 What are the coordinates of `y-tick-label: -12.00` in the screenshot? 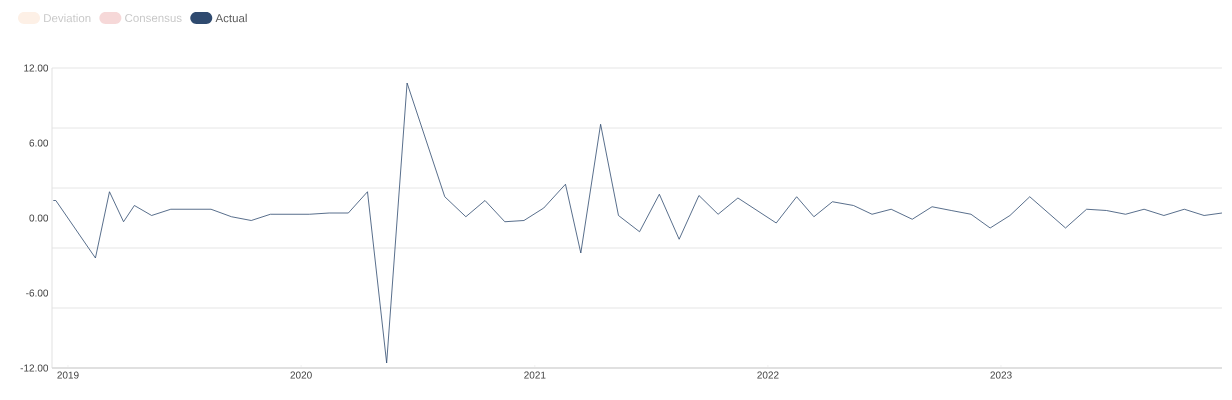 It's located at (34, 368).